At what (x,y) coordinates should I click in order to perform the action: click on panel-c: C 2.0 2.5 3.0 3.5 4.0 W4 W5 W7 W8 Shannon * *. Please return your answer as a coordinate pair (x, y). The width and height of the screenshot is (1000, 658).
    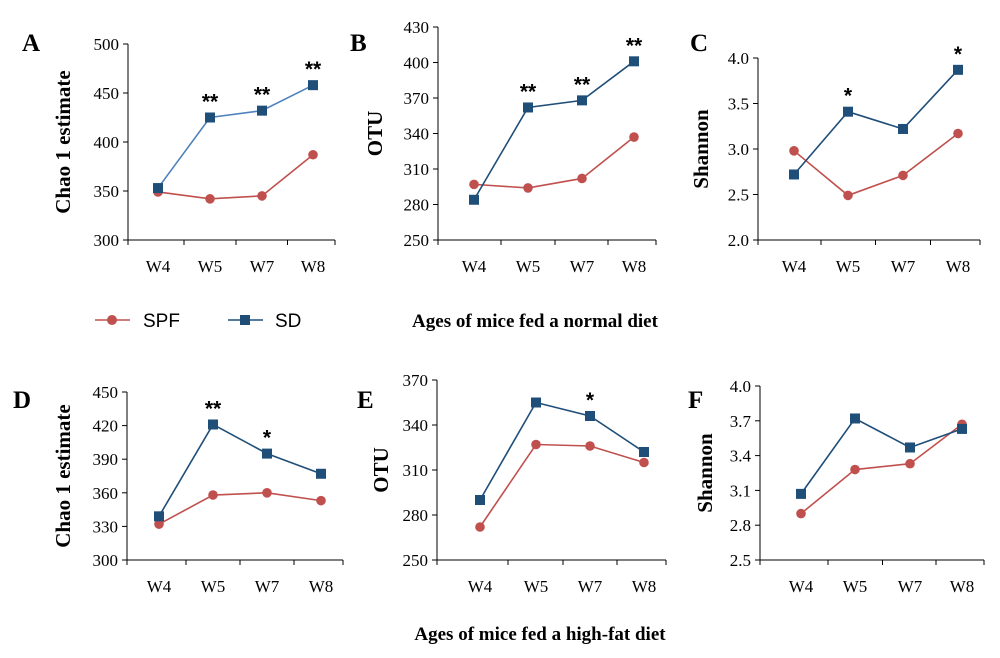
    Looking at the image, I should click on (835, 153).